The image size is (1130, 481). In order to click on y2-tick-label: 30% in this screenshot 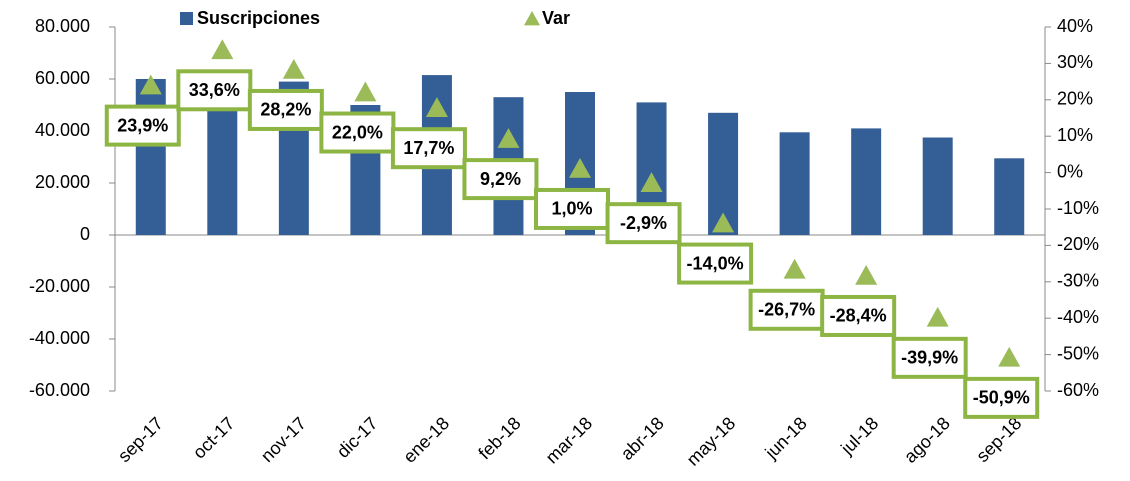, I will do `click(1075, 62)`.